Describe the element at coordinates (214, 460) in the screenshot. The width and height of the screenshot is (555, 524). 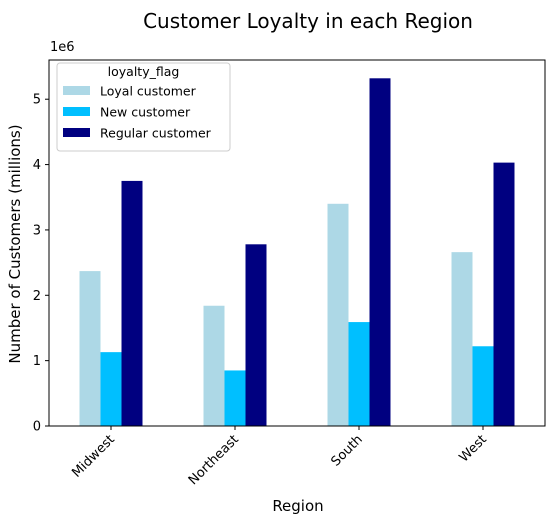
I see `x-tick-label: Northeast` at that location.